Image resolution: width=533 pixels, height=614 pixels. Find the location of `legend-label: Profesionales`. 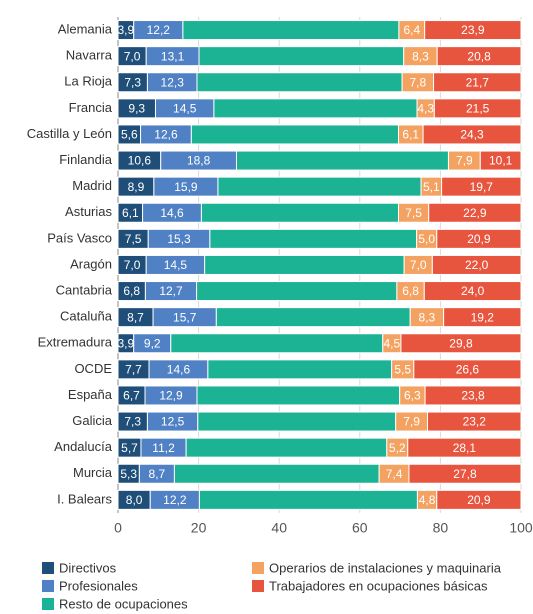

legend-label: Profesionales is located at coordinates (98, 585).